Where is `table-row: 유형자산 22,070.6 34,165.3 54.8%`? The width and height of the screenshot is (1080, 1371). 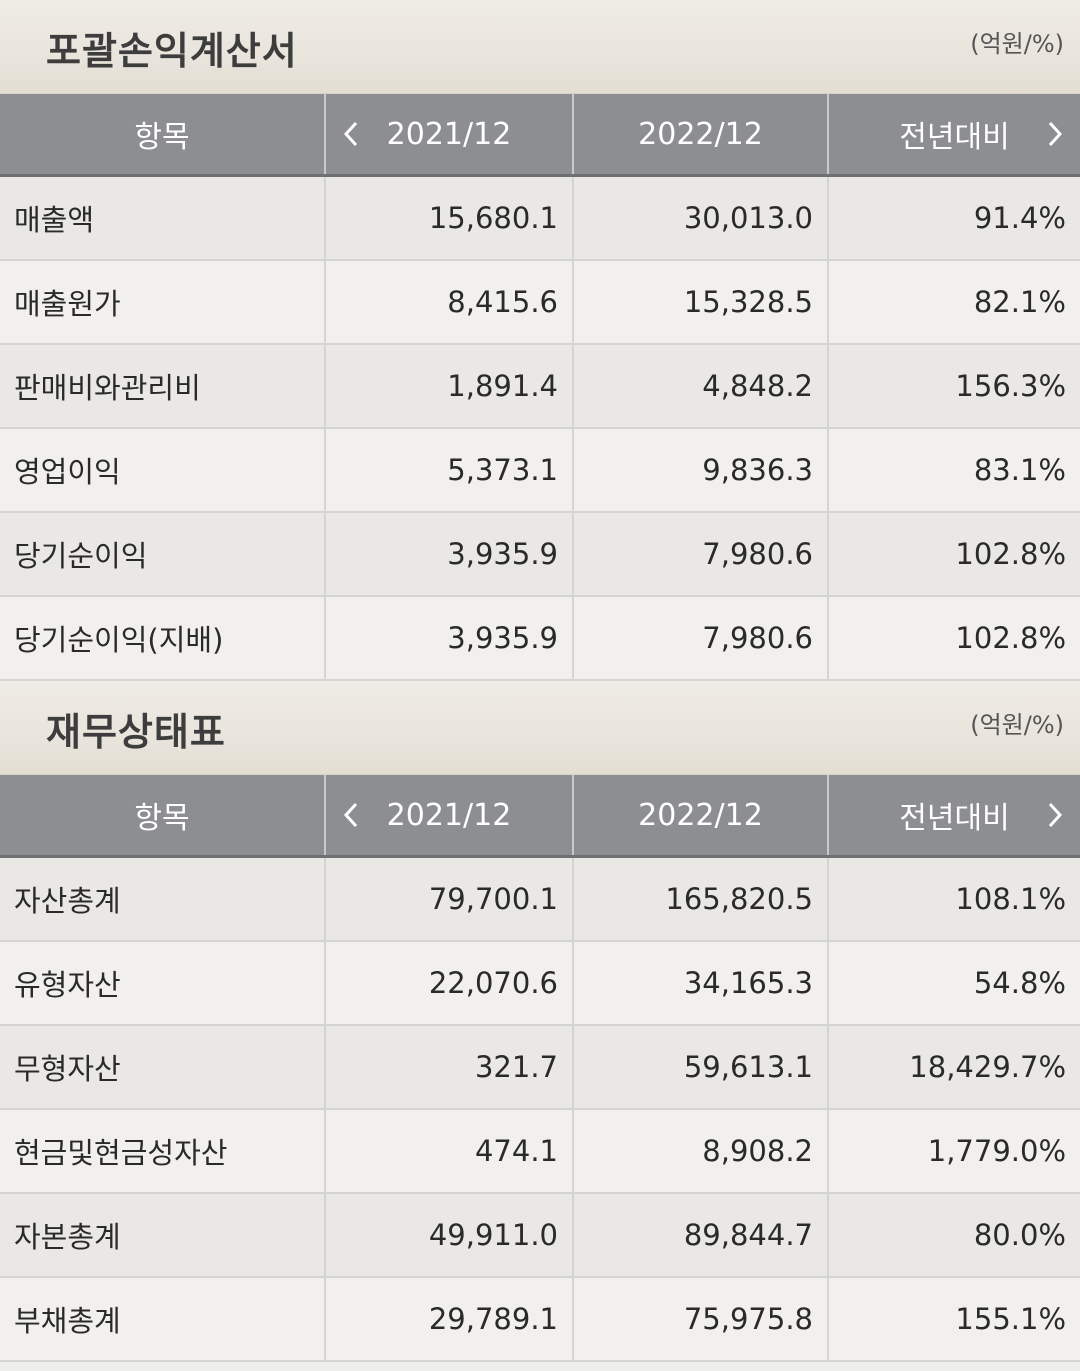
table-row: 유형자산 22,070.6 34,165.3 54.8% is located at coordinates (540, 983).